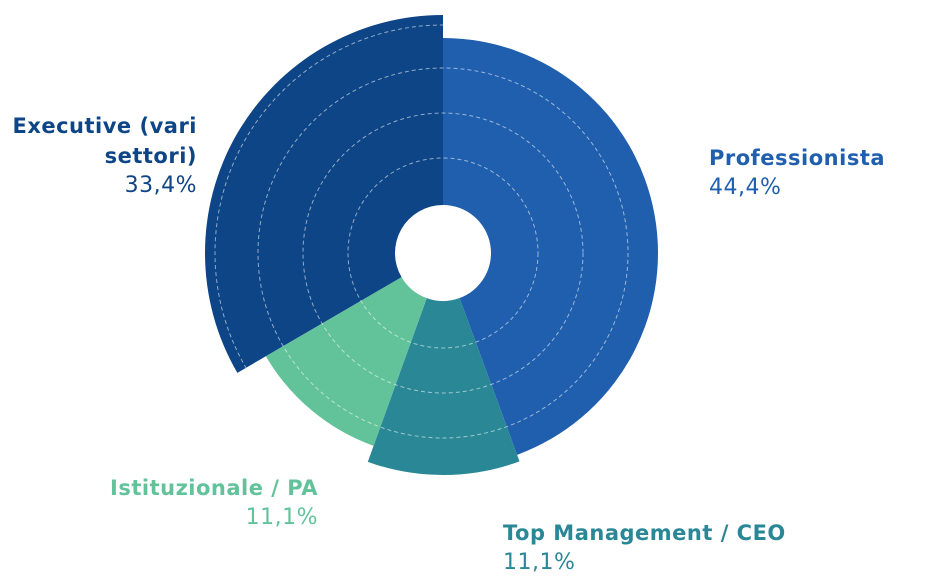 This screenshot has width=925, height=581. Describe the element at coordinates (797, 158) in the screenshot. I see `category-label: Professionista` at that location.